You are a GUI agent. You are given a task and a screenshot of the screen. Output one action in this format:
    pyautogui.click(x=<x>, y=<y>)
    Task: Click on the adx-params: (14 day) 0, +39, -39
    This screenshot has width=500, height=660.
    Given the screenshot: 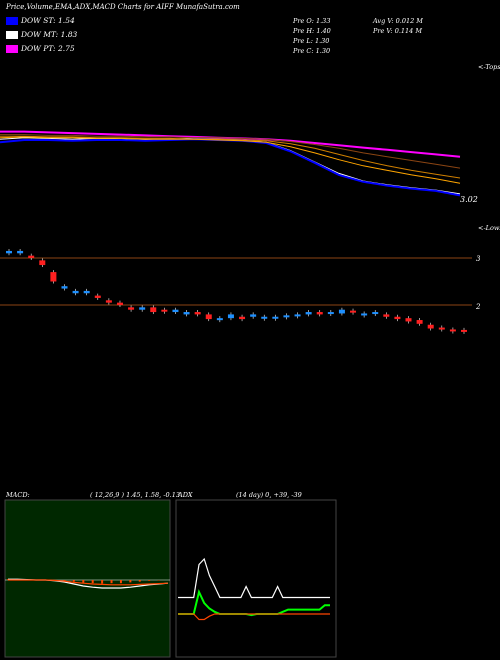 What is the action you would take?
    pyautogui.click(x=269, y=495)
    